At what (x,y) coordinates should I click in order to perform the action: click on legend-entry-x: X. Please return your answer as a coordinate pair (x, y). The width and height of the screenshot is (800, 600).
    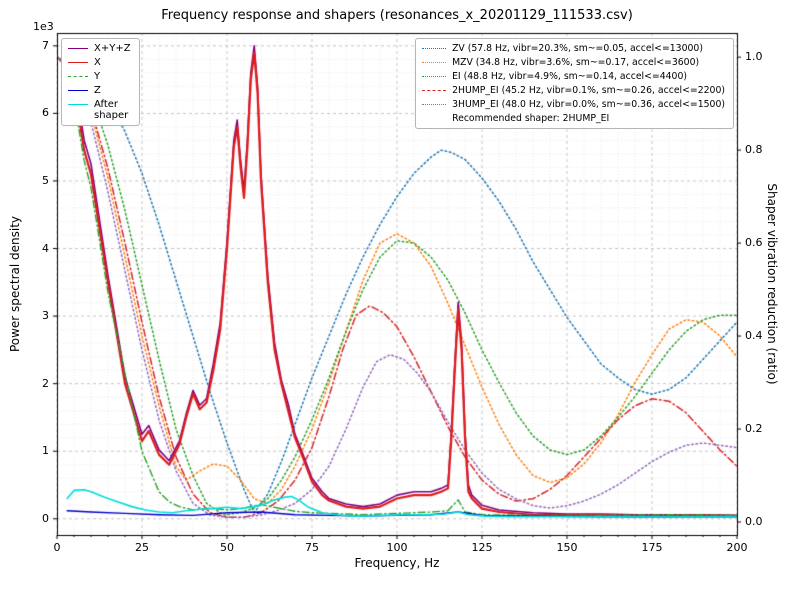
    Looking at the image, I should click on (99, 62).